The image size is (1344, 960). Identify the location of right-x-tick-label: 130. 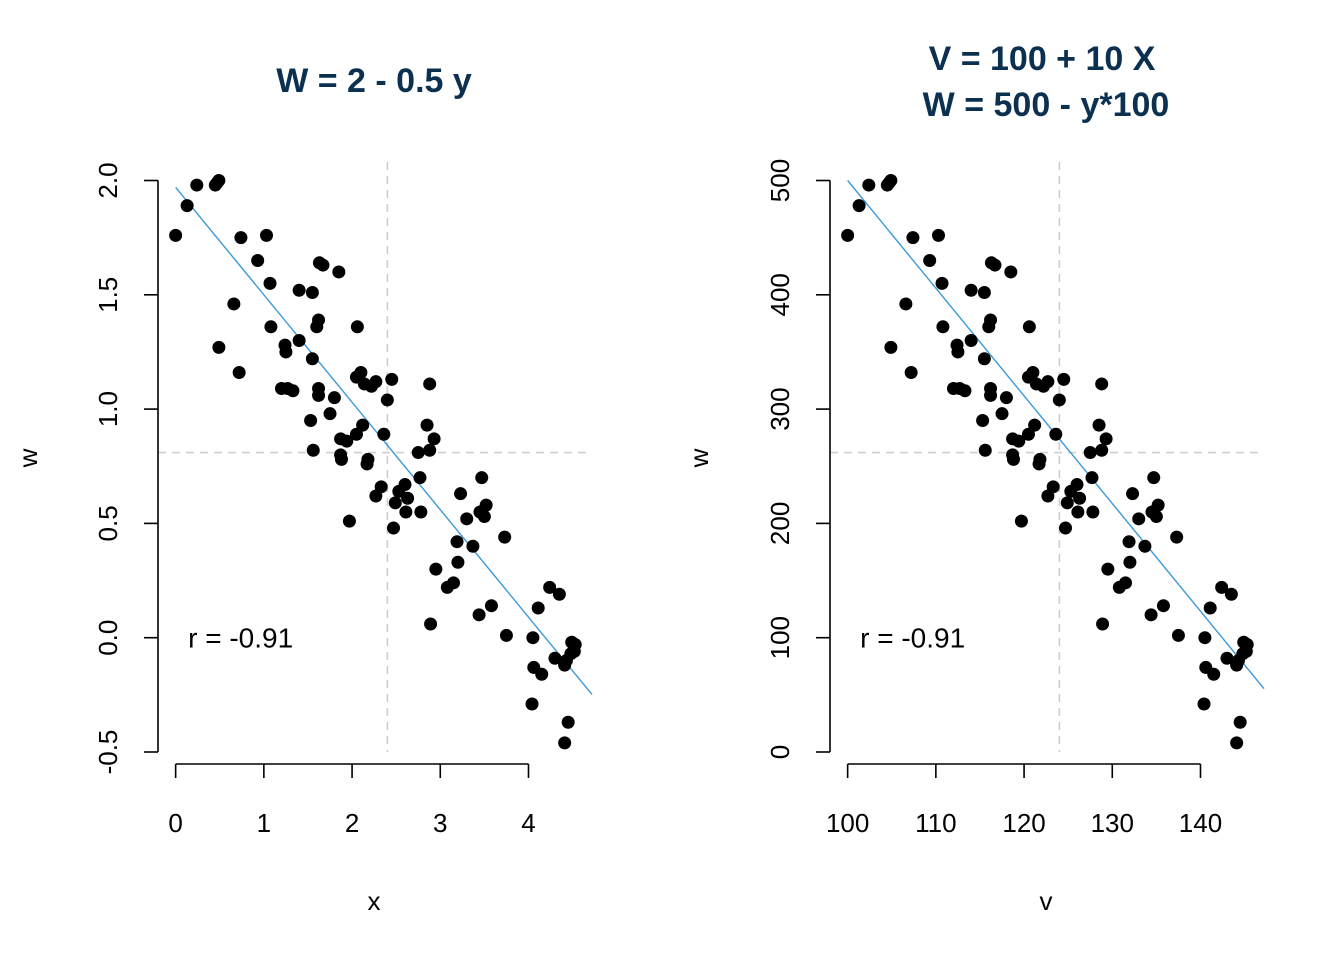
(1112, 823).